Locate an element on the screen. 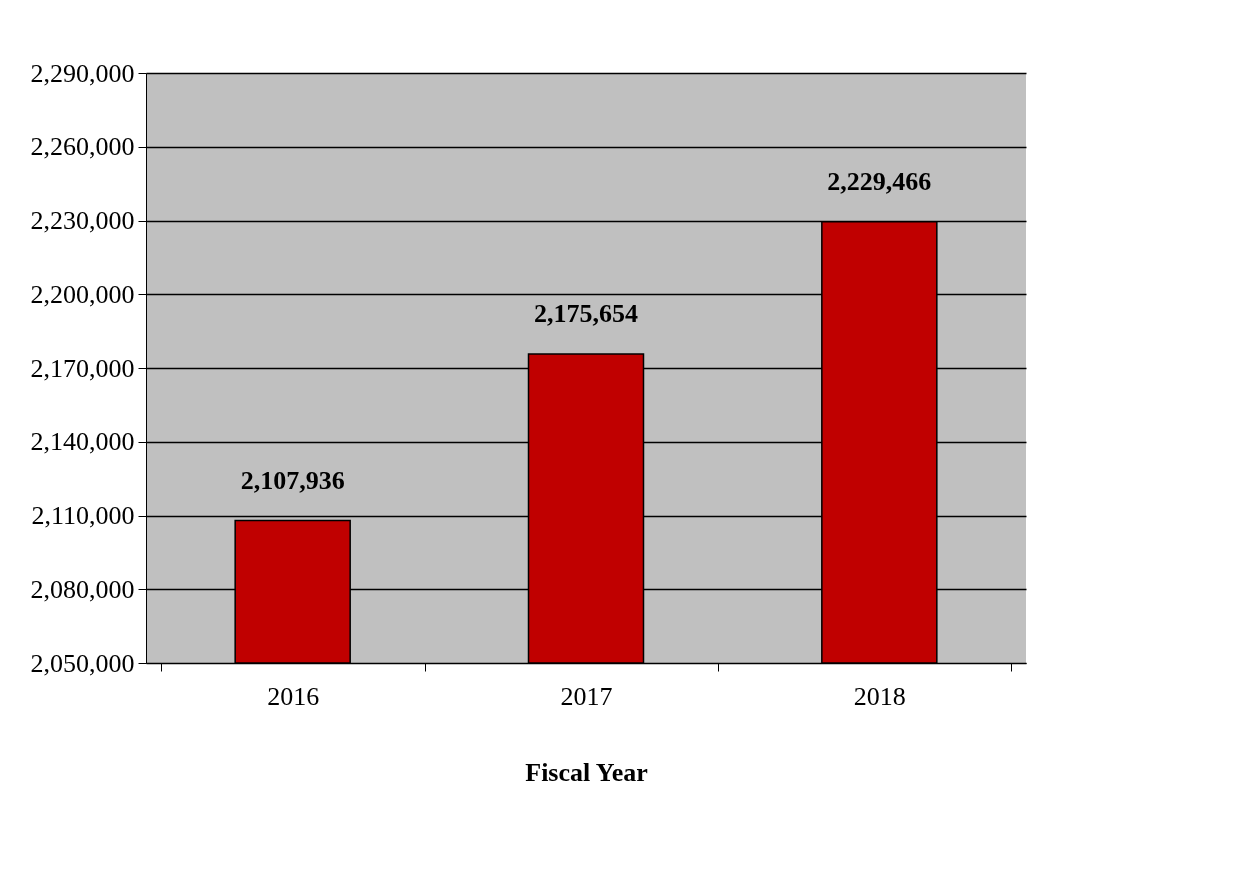 The height and width of the screenshot is (886, 1241). y-tick-label: 2,170,000 is located at coordinates (82, 368).